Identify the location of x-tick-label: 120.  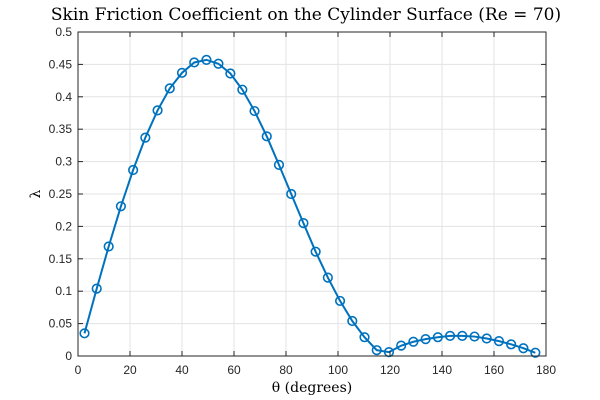
(390, 370).